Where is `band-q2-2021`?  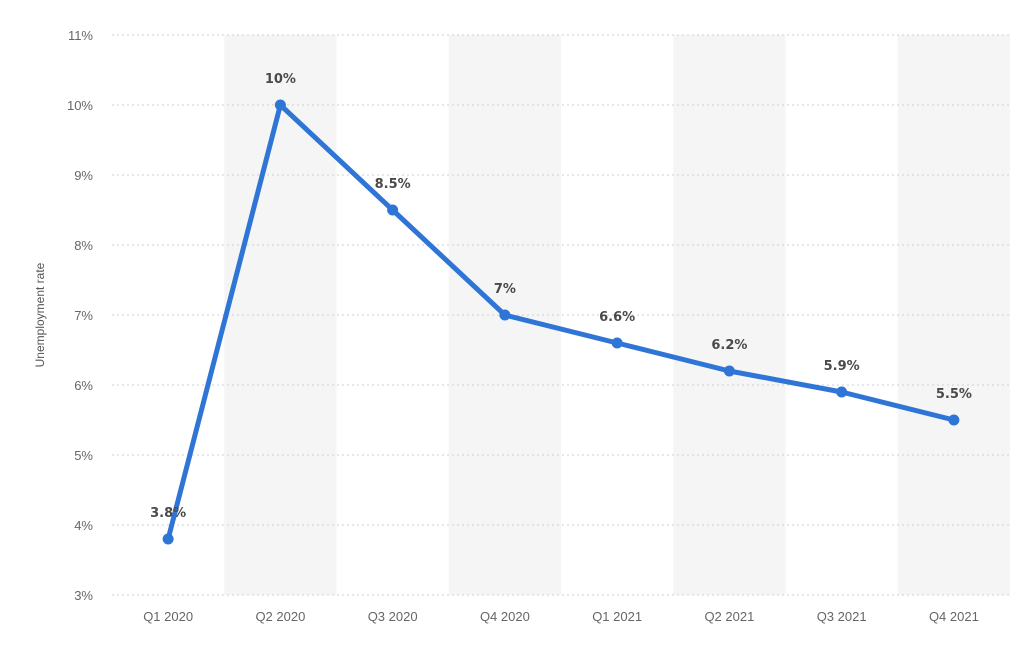
band-q2-2021 is located at coordinates (729, 315).